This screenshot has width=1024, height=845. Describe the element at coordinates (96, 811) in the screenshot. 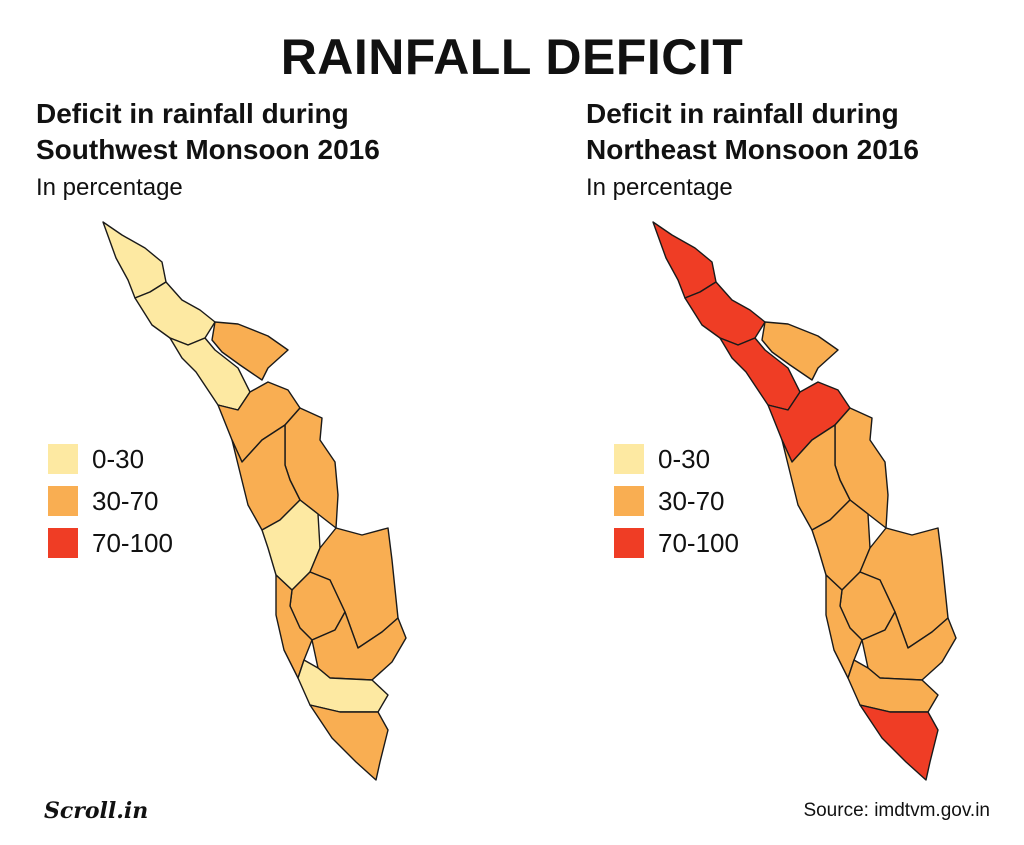

I see `scroll-logo: Scroll.in` at that location.